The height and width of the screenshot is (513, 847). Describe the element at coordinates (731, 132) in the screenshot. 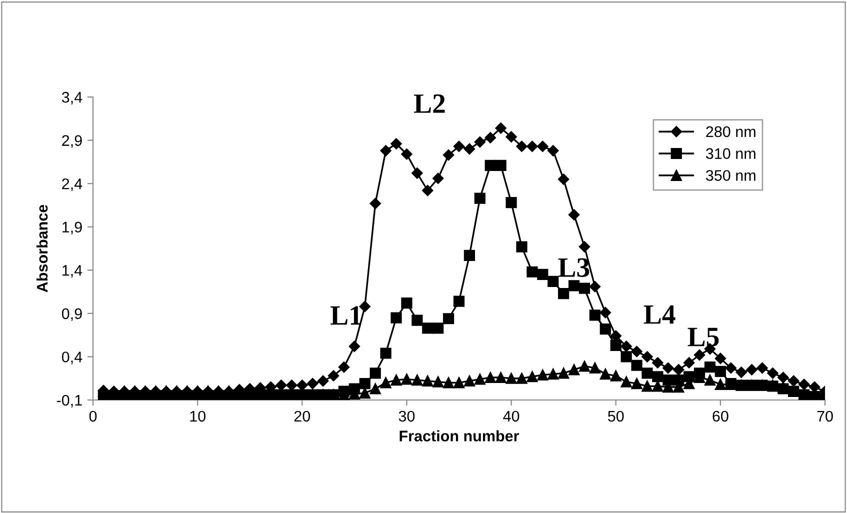

I see `legend-label: 280 nm` at that location.